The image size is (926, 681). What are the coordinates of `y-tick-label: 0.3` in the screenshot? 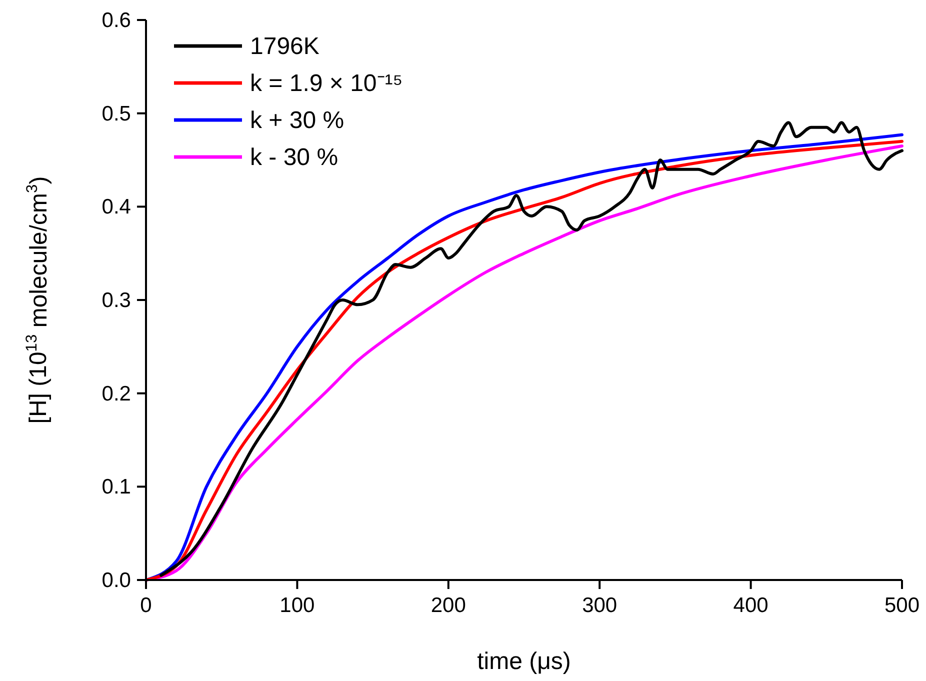 It's located at (116, 300).